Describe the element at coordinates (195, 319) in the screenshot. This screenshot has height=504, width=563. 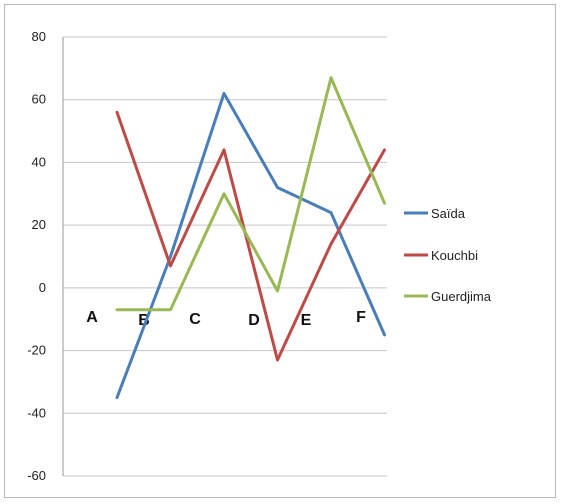
I see `category-label-c: C` at that location.